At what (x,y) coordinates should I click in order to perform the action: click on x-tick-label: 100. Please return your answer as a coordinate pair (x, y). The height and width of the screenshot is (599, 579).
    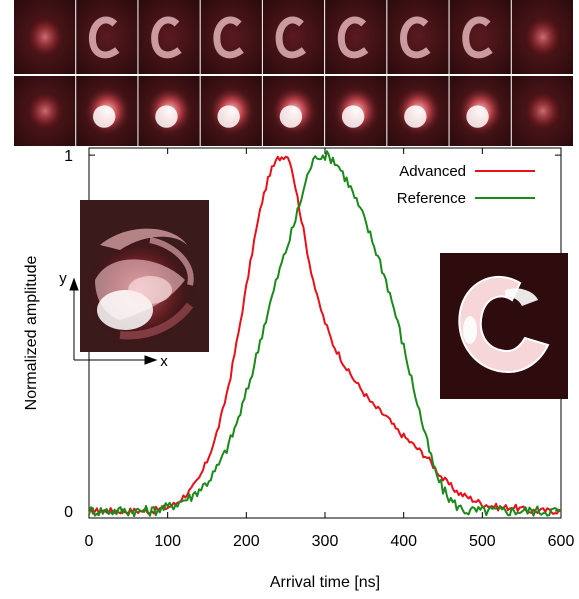
    Looking at the image, I should click on (167, 541).